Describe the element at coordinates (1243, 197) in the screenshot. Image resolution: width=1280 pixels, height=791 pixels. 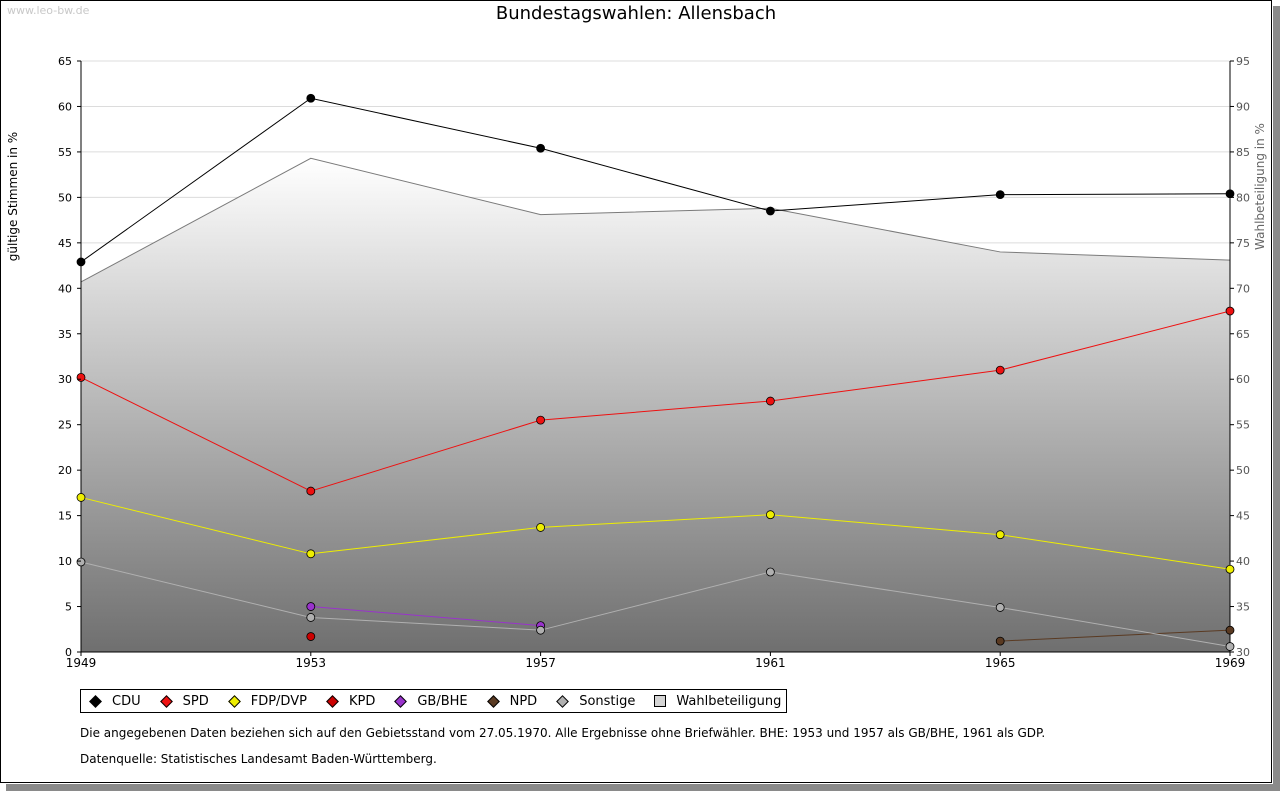
I see `y2-tick-label-80: 80` at that location.